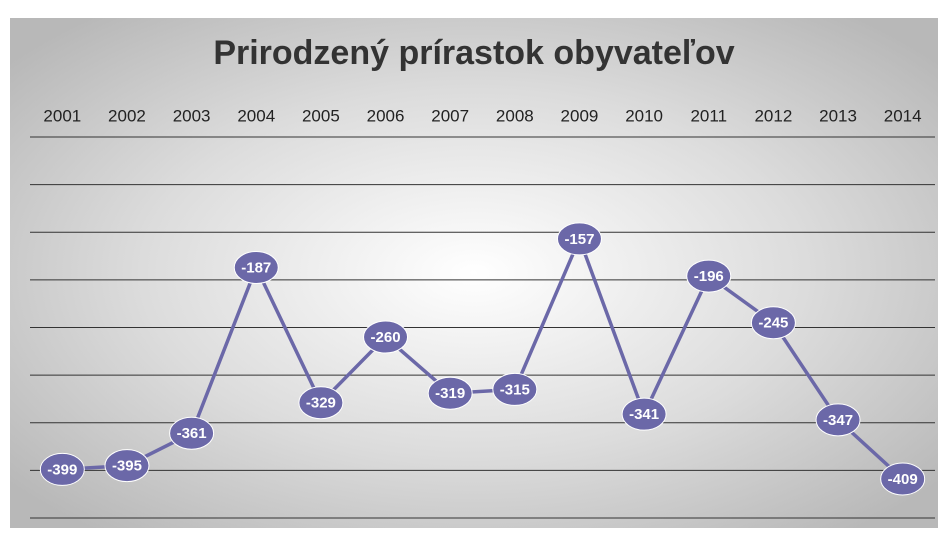 This screenshot has height=535, width=940. What do you see at coordinates (773, 115) in the screenshot?
I see `x-tick-label: 2012` at bounding box center [773, 115].